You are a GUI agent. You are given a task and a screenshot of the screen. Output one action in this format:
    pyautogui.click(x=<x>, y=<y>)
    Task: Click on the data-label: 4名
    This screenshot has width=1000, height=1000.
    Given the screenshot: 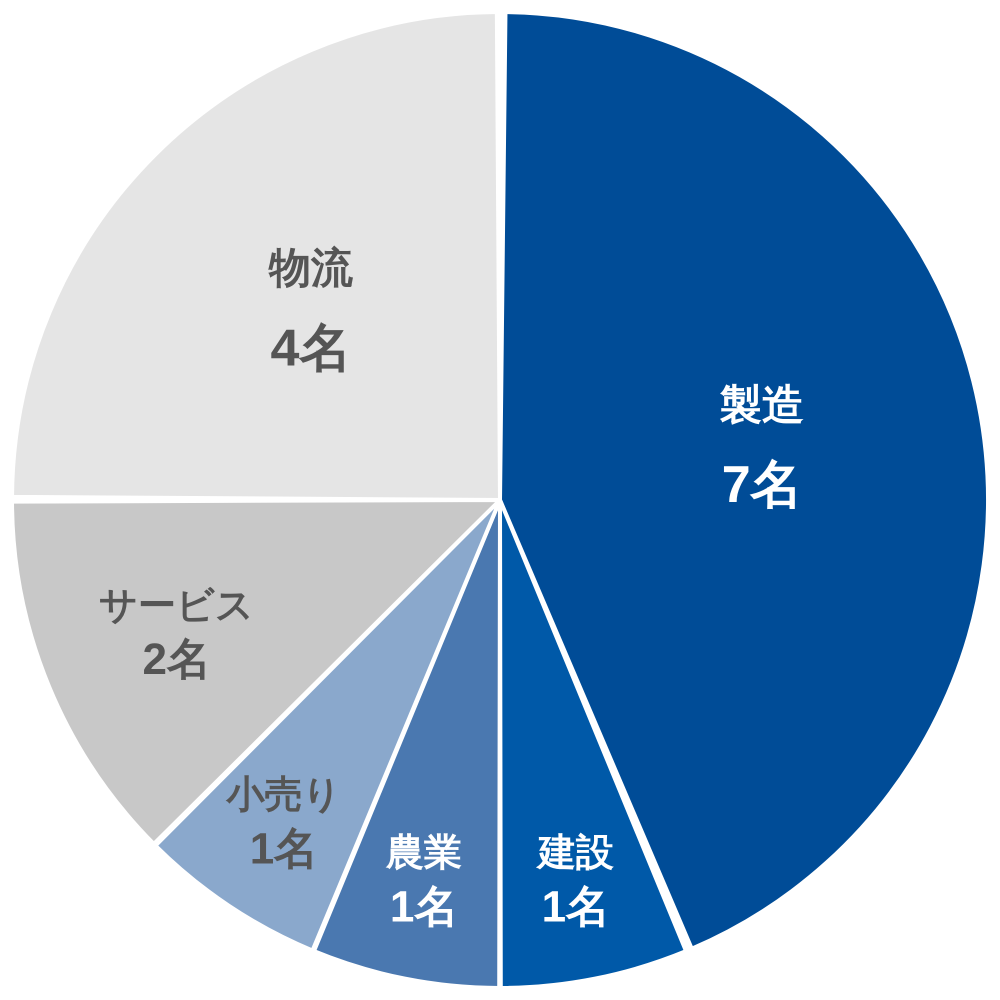 What is the action you would take?
    pyautogui.click(x=311, y=348)
    